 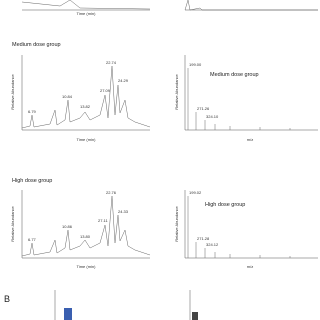 I want to click on peak-label: 24.29, so click(x=123, y=80).